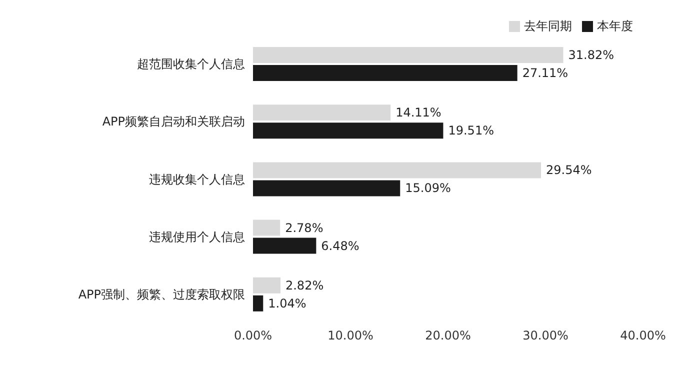 The height and width of the screenshot is (366, 681). I want to click on y-tick-label: 违规使用个人信息, so click(197, 237).